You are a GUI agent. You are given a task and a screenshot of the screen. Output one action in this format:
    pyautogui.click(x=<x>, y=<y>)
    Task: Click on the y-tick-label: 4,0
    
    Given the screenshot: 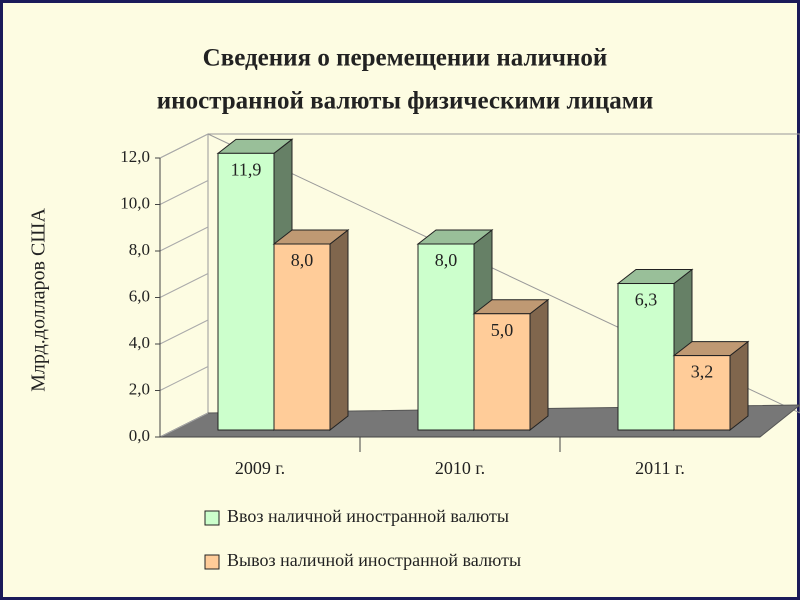 What is the action you would take?
    pyautogui.click(x=139, y=342)
    